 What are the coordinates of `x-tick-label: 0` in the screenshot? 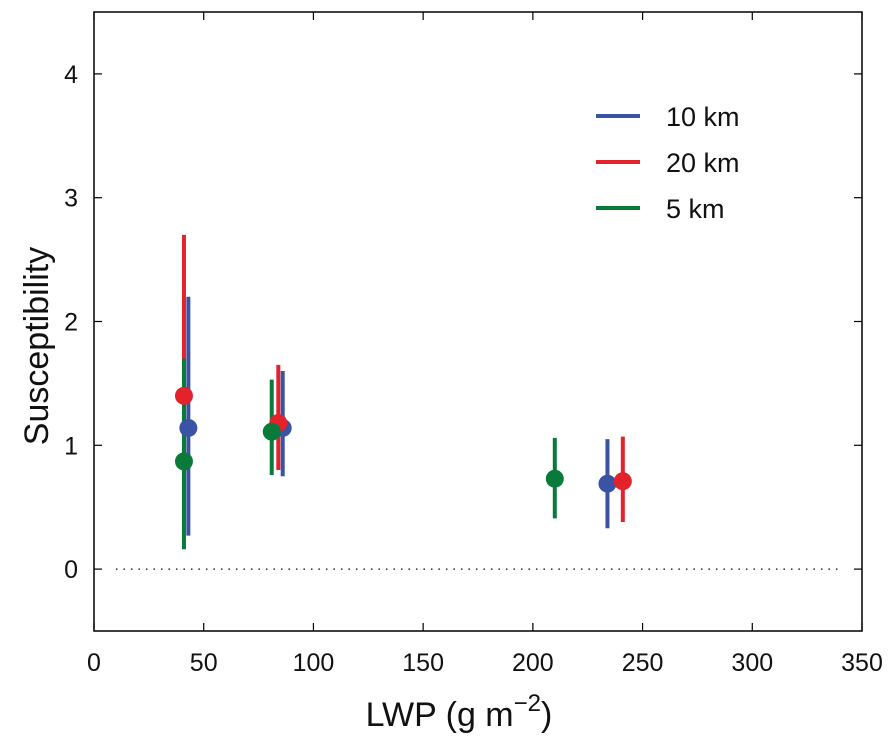 It's located at (94, 663).